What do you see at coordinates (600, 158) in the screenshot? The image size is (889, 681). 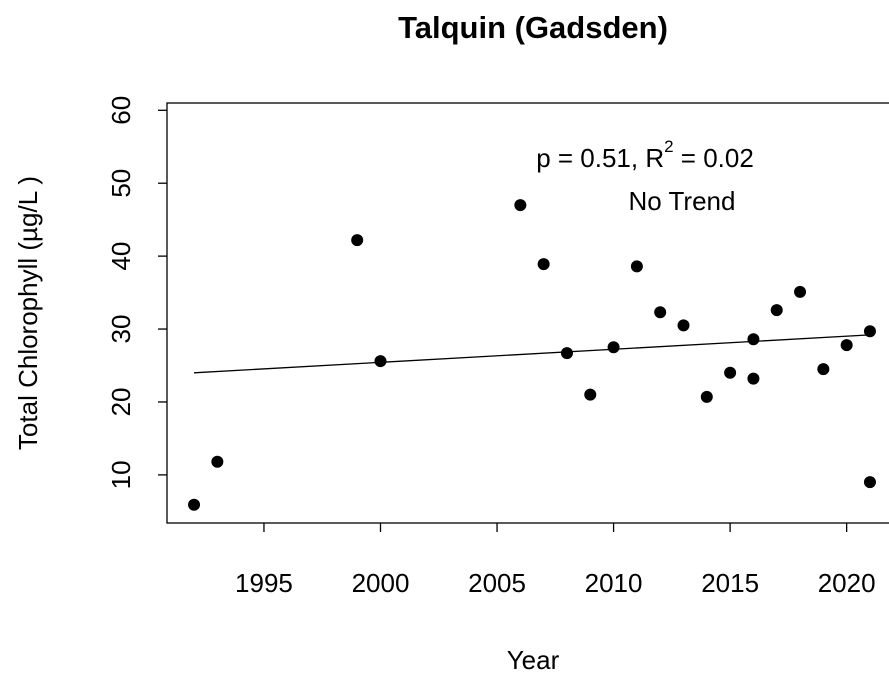 I see `annotation-text: p = 0.51, R` at bounding box center [600, 158].